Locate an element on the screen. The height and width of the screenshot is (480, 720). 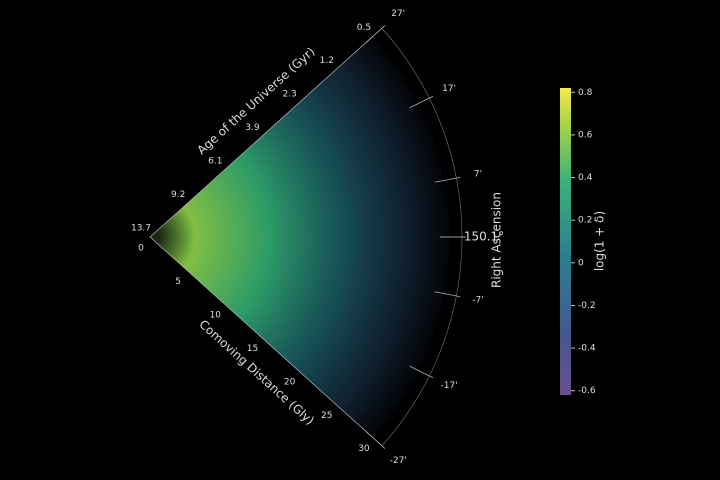
r-tick-label: 25 is located at coordinates (326, 416).